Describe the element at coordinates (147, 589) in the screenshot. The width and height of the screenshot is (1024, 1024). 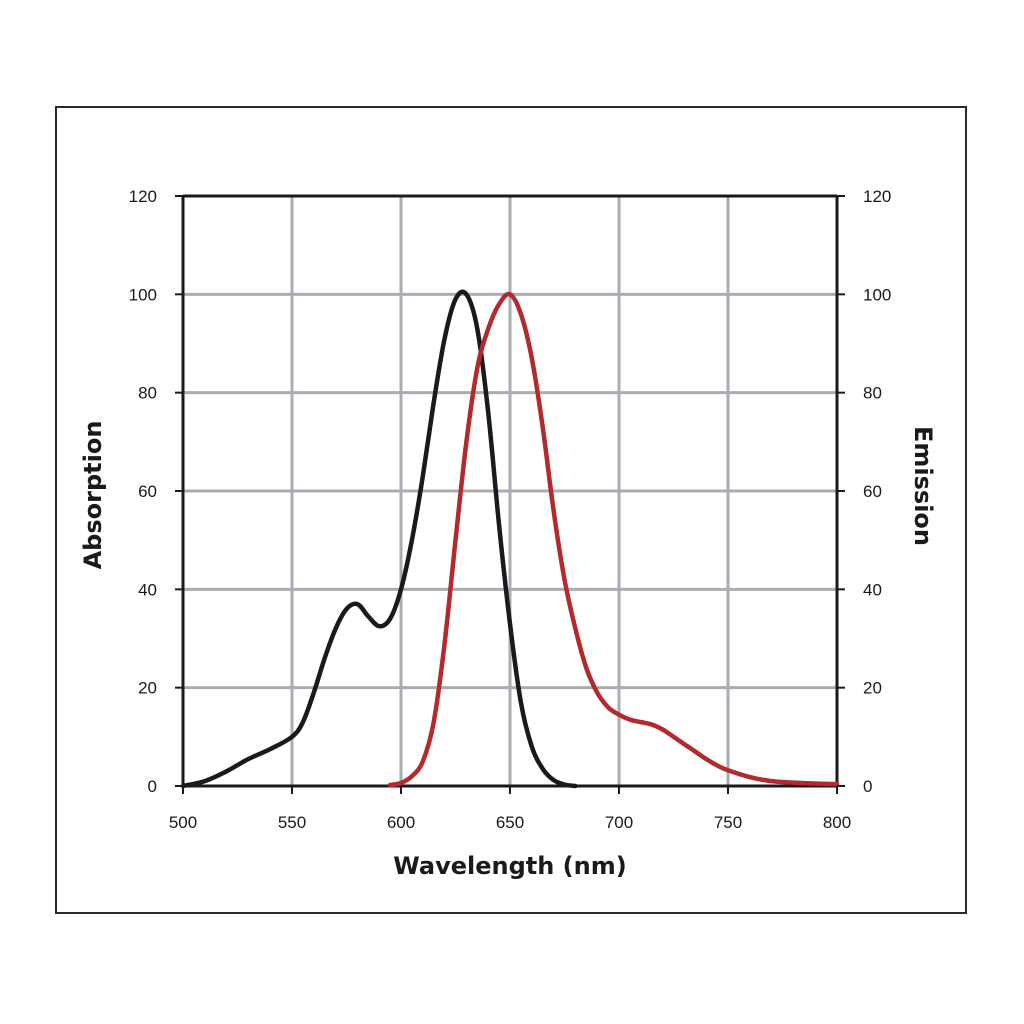
I see `left-y-tick-label: 40` at that location.